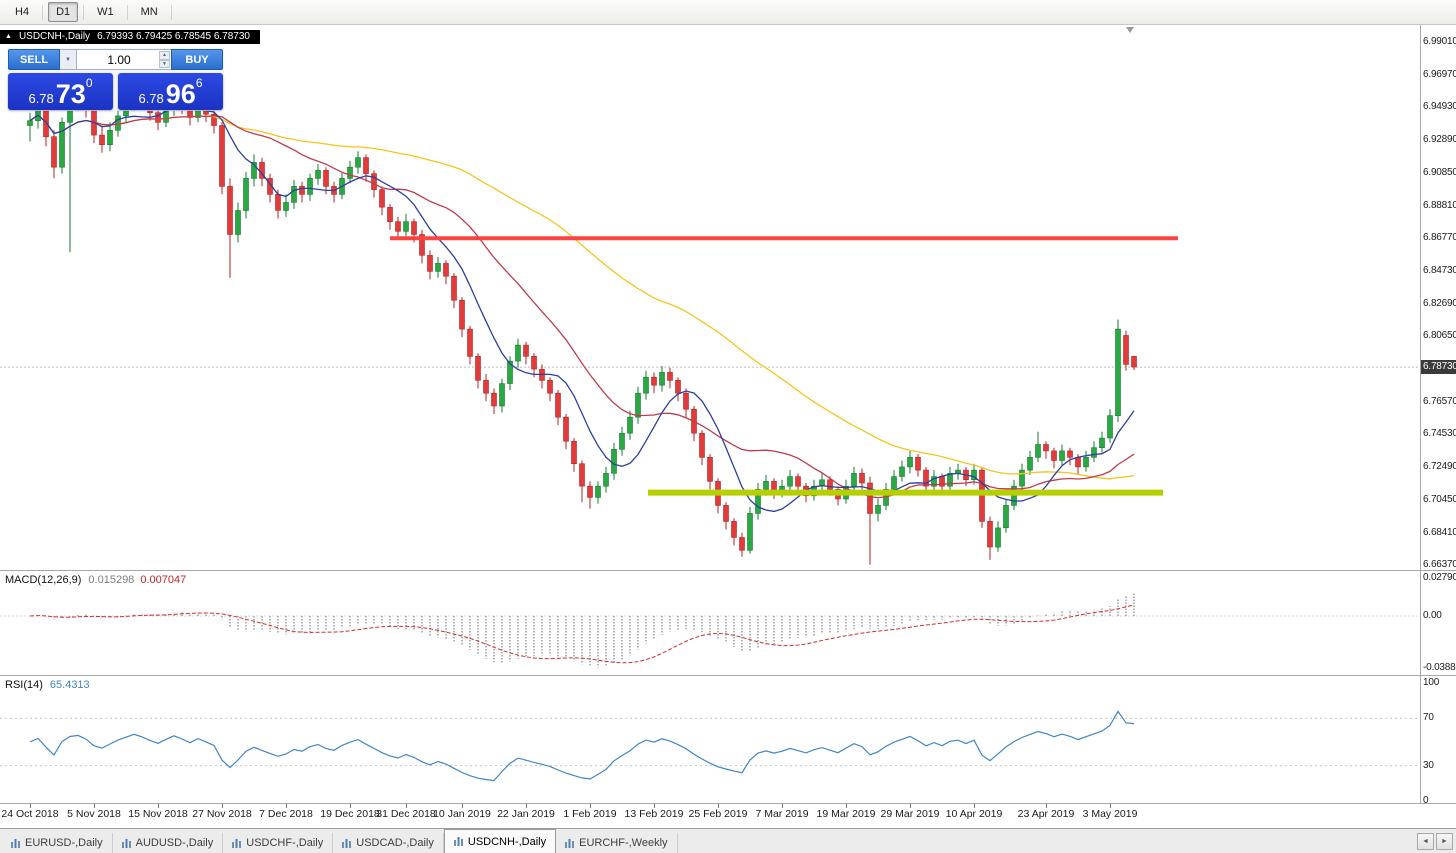  What do you see at coordinates (57, 843) in the screenshot?
I see `chart-tab-eurusd: EURUSD-,Daily` at bounding box center [57, 843].